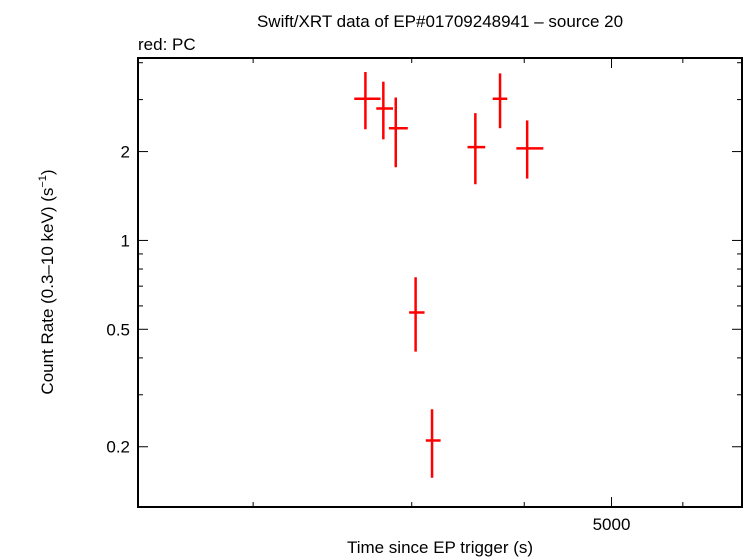 The width and height of the screenshot is (746, 558). I want to click on y-axis-label-close: ), so click(47, 172).